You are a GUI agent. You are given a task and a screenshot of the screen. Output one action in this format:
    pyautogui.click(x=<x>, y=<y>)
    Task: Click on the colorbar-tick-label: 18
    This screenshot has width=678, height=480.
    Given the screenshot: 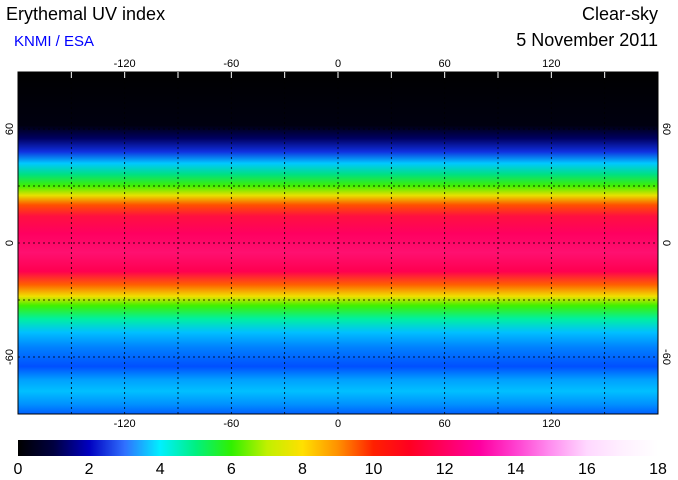 What is the action you would take?
    pyautogui.click(x=658, y=469)
    